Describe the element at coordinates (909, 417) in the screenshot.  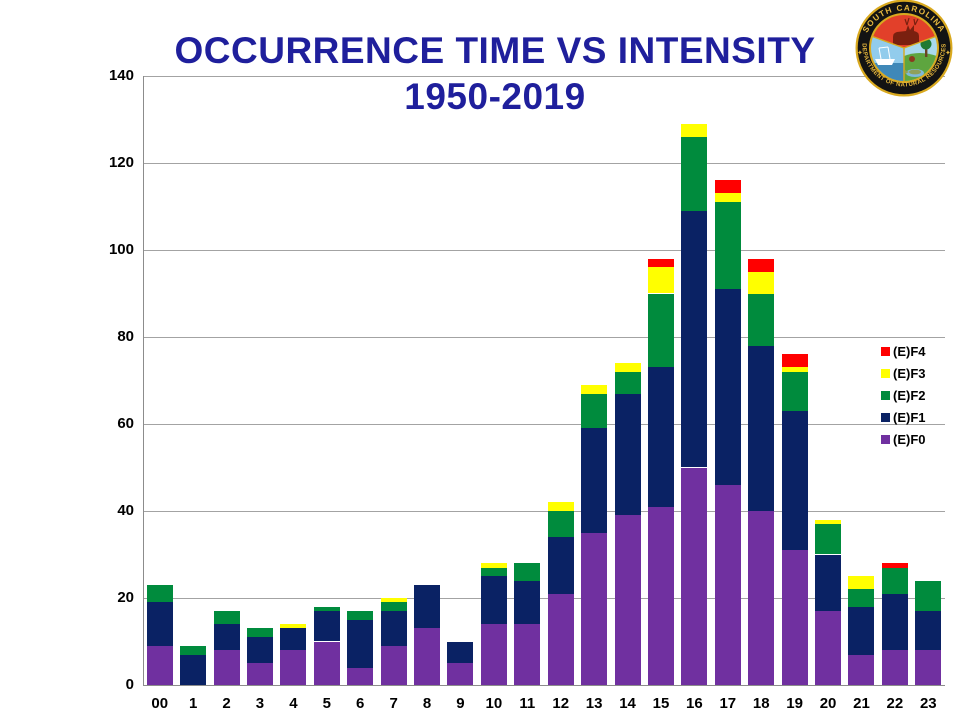
I see `legend-label: (E)F1` at that location.